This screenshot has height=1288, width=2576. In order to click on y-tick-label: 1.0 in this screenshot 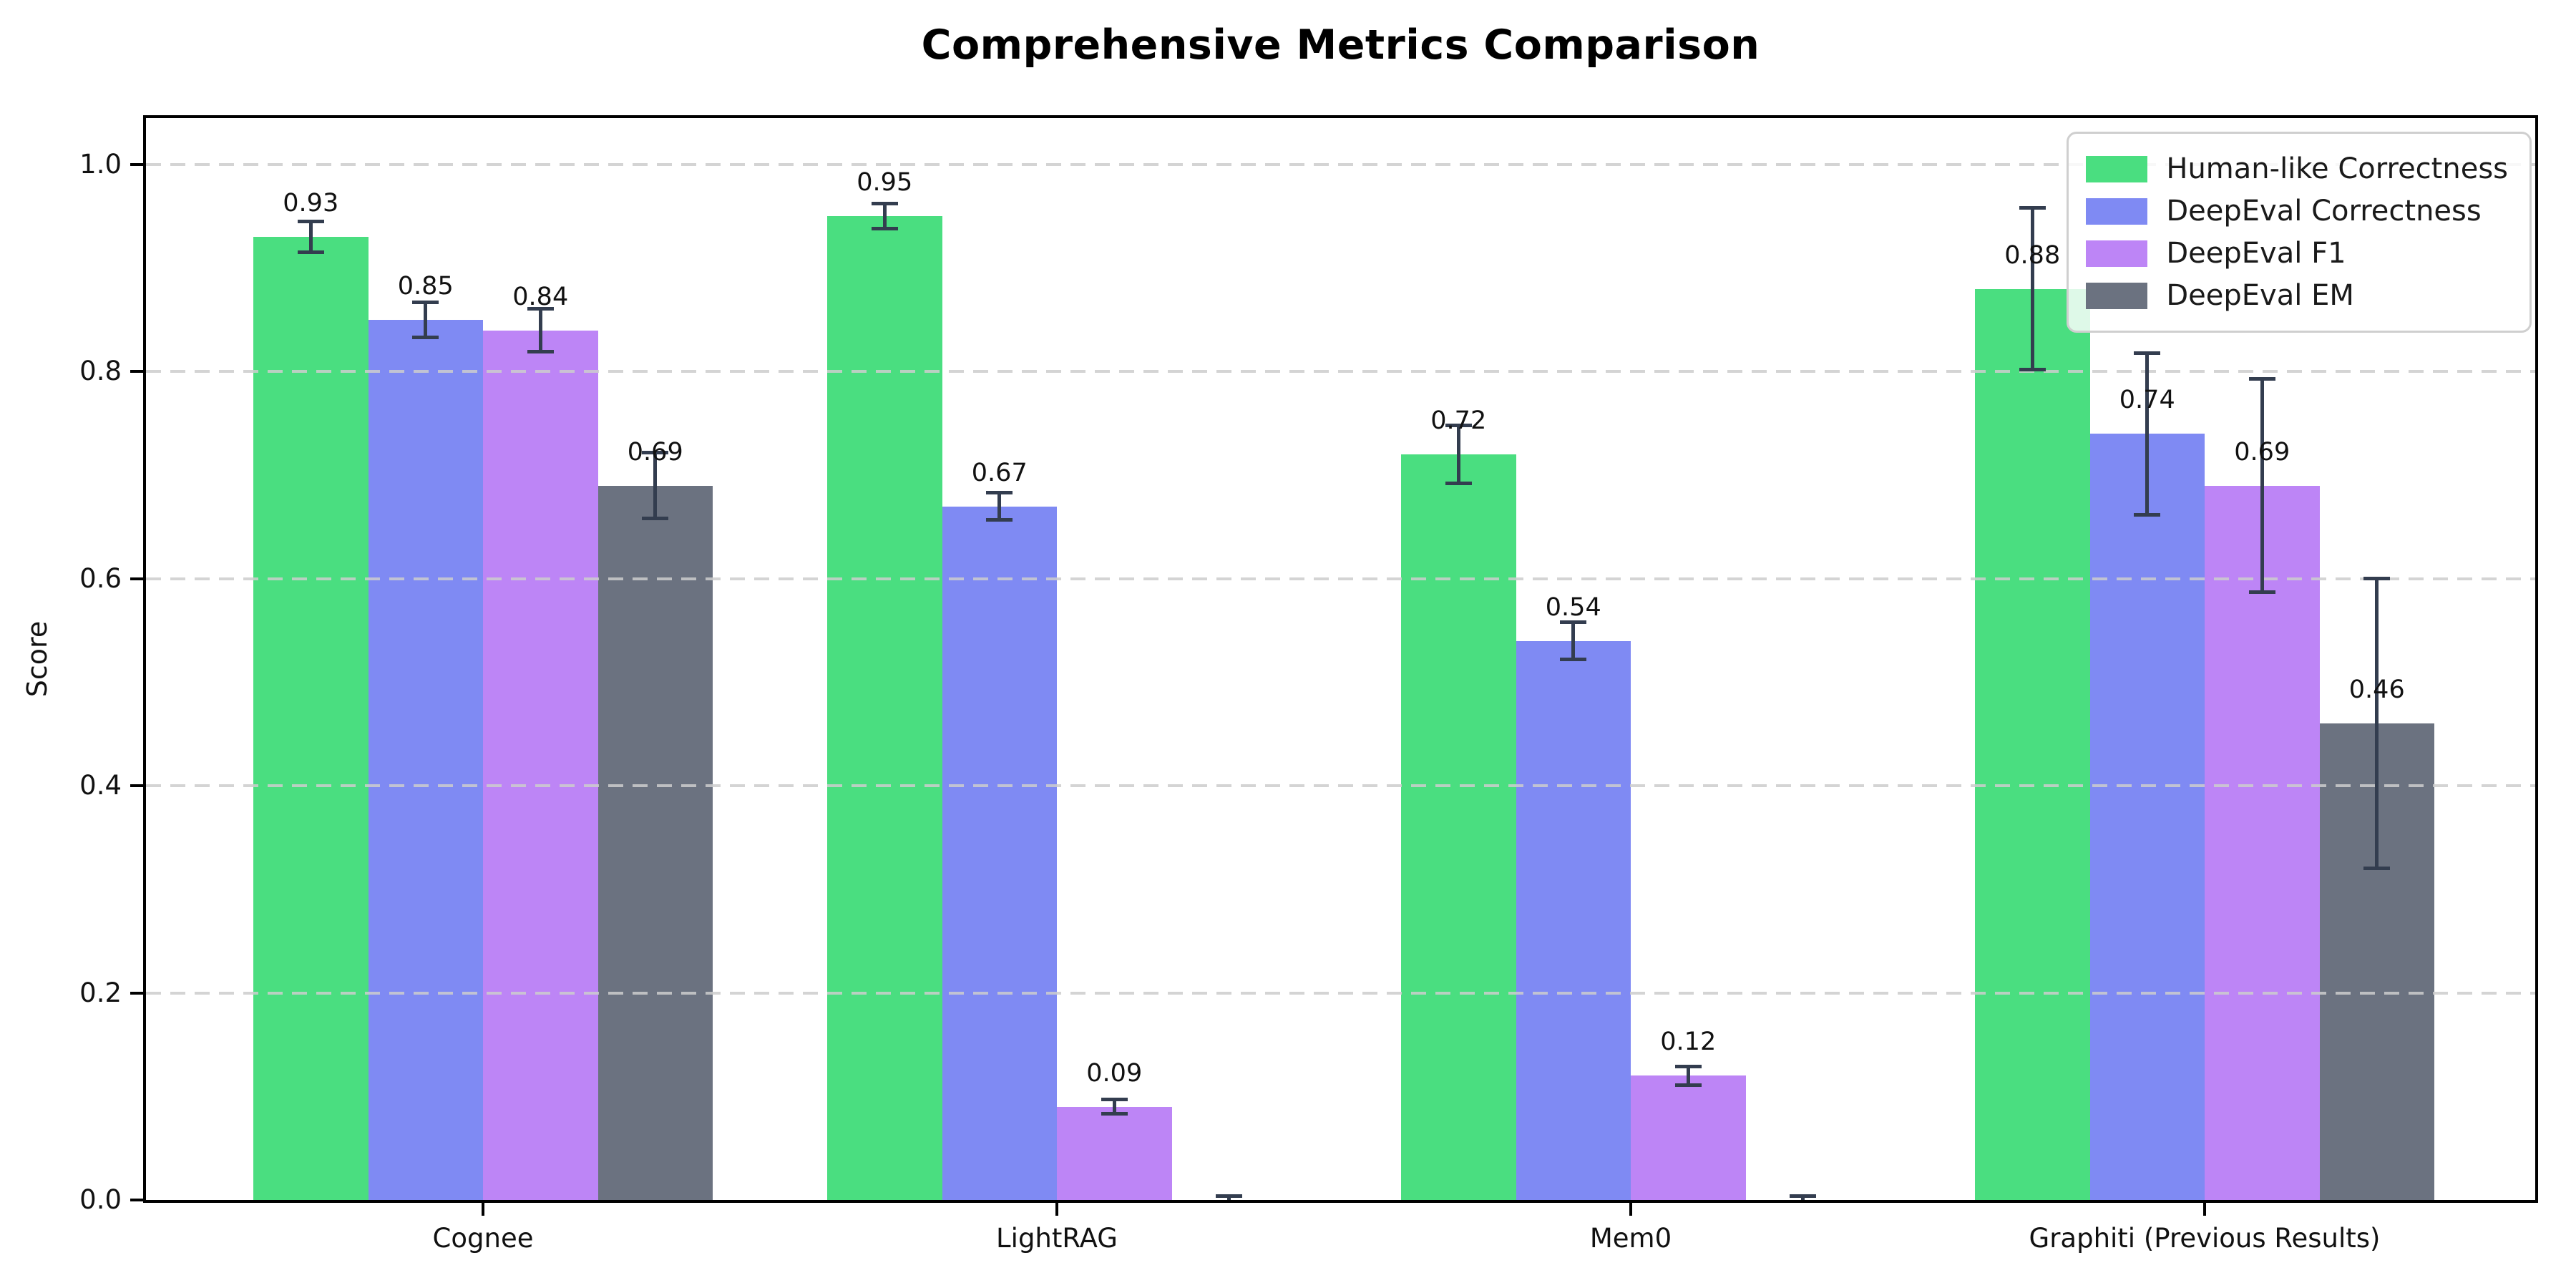, I will do `click(100, 164)`.